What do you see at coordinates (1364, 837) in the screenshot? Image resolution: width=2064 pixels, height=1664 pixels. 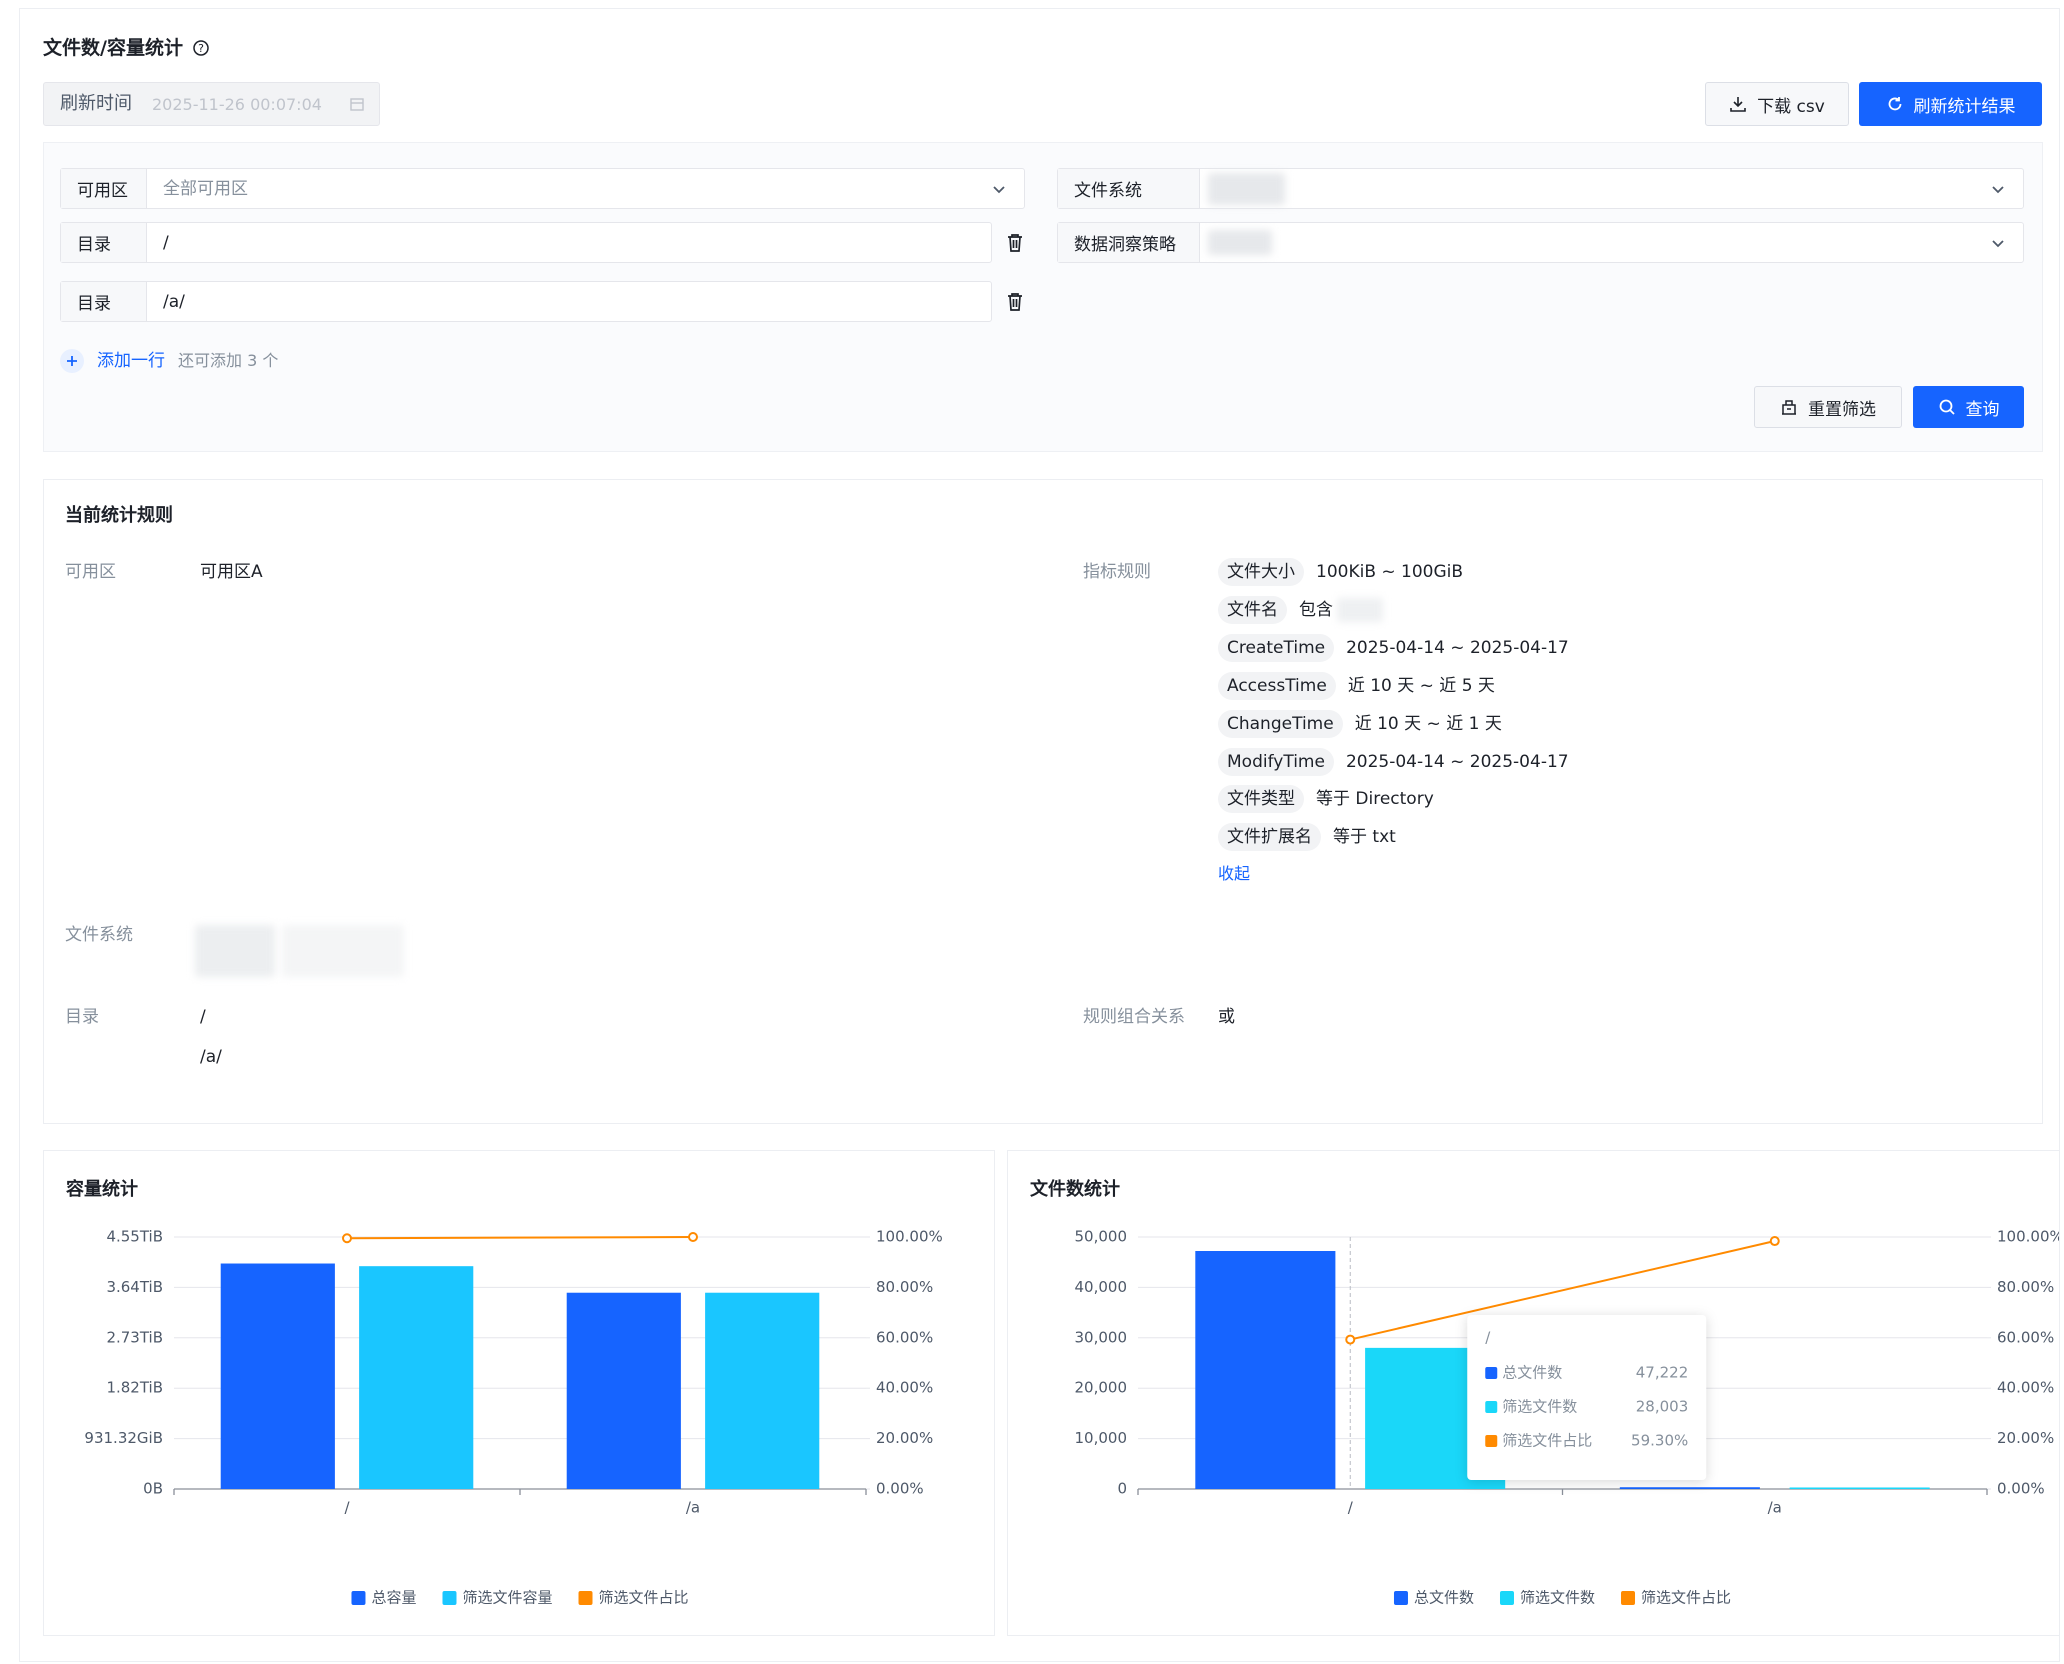 I see `metric-value: 等于 txt` at bounding box center [1364, 837].